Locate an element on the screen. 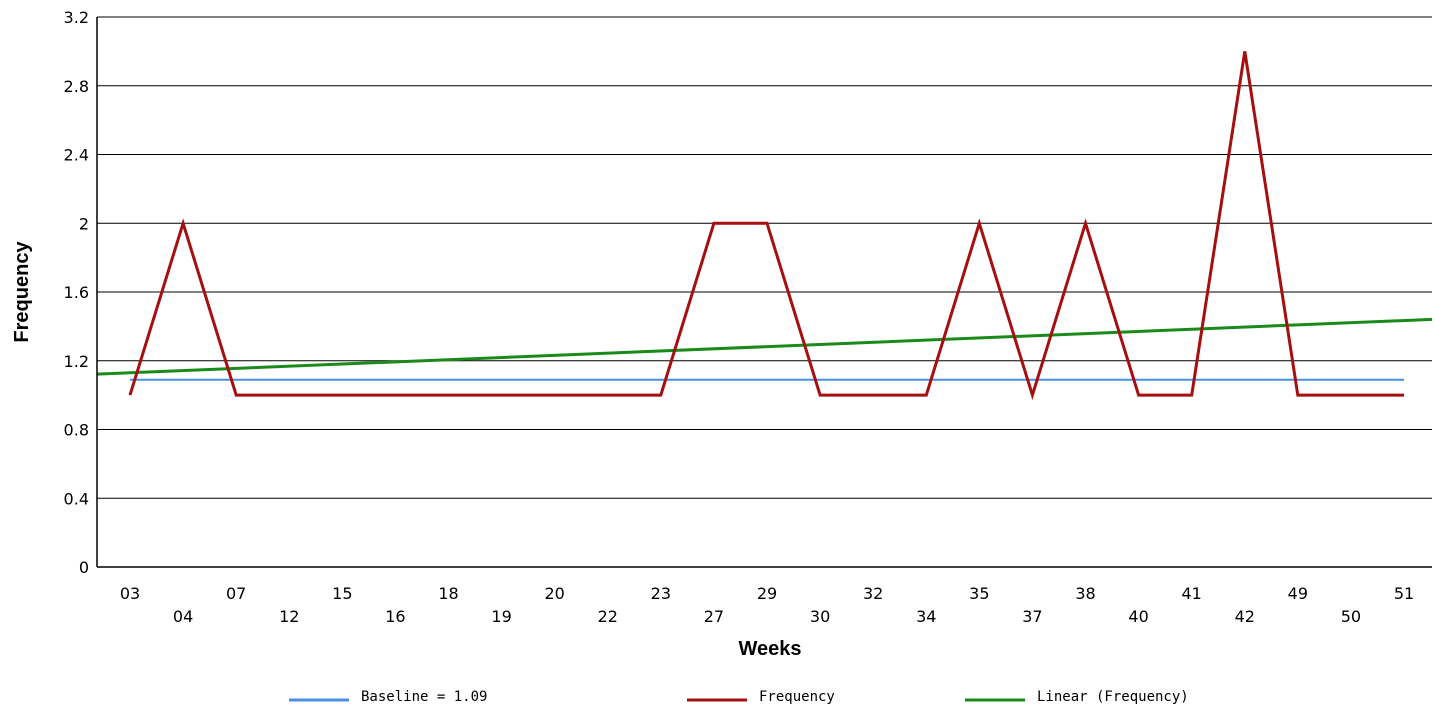 The width and height of the screenshot is (1435, 710). x-tick-label: 15 is located at coordinates (342, 593).